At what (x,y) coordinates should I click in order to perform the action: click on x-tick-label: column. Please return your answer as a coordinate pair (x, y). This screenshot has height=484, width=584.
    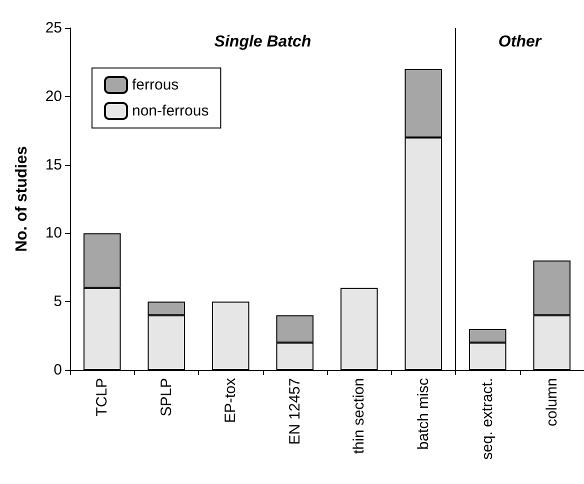
    Looking at the image, I should click on (551, 402).